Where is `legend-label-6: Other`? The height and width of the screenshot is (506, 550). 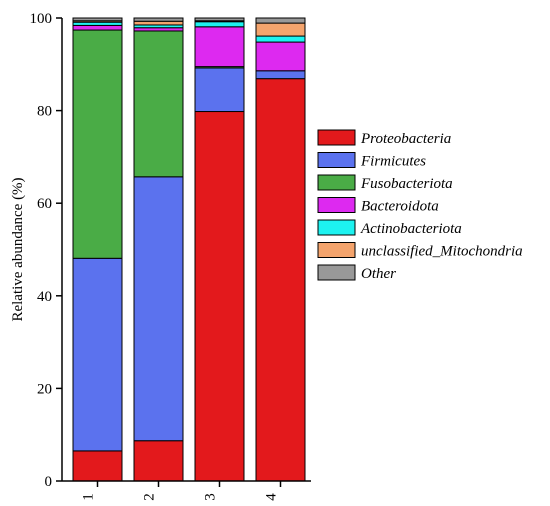 legend-label-6: Other is located at coordinates (378, 274).